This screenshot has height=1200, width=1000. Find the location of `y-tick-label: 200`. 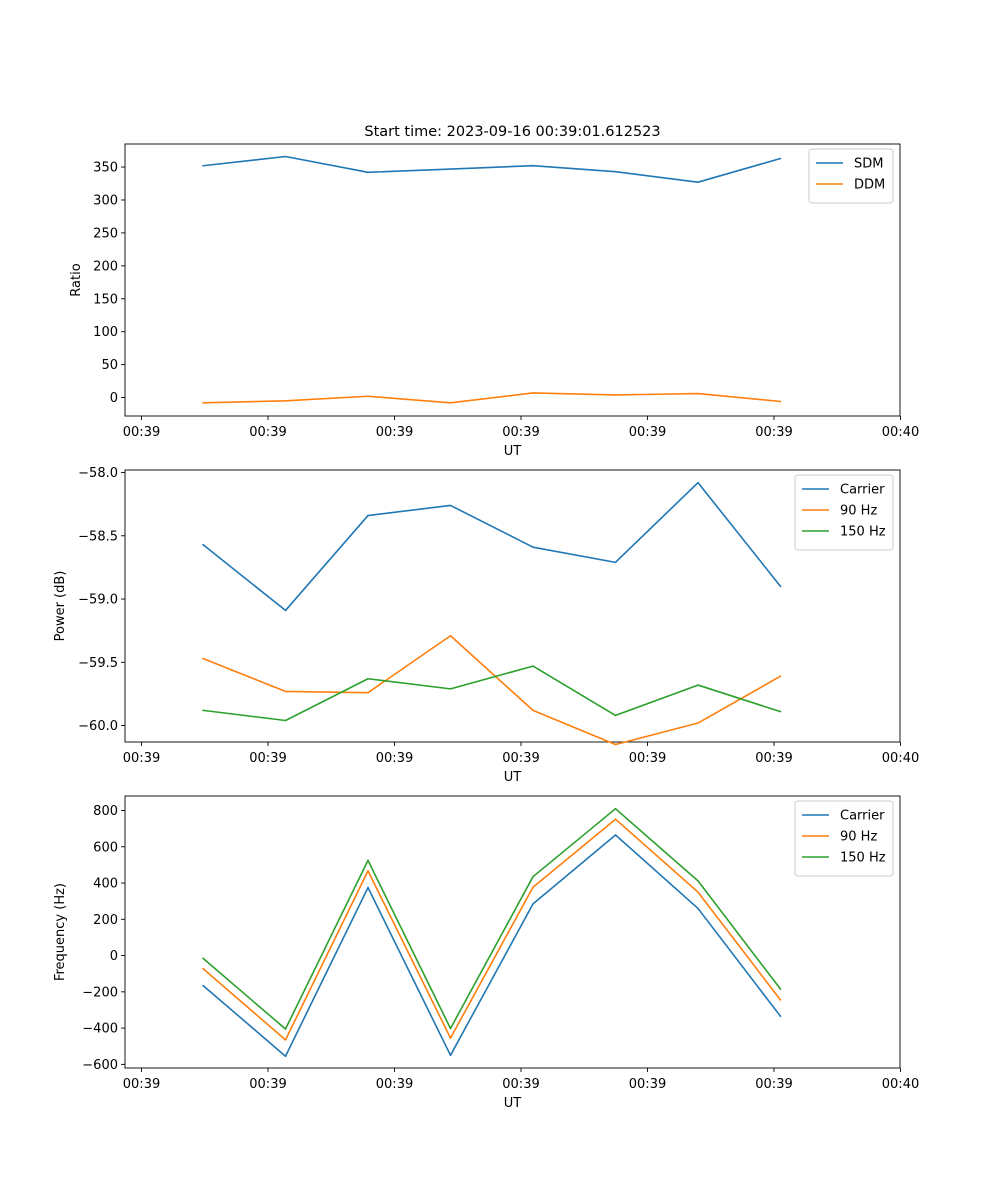

y-tick-label: 200 is located at coordinates (105, 266).